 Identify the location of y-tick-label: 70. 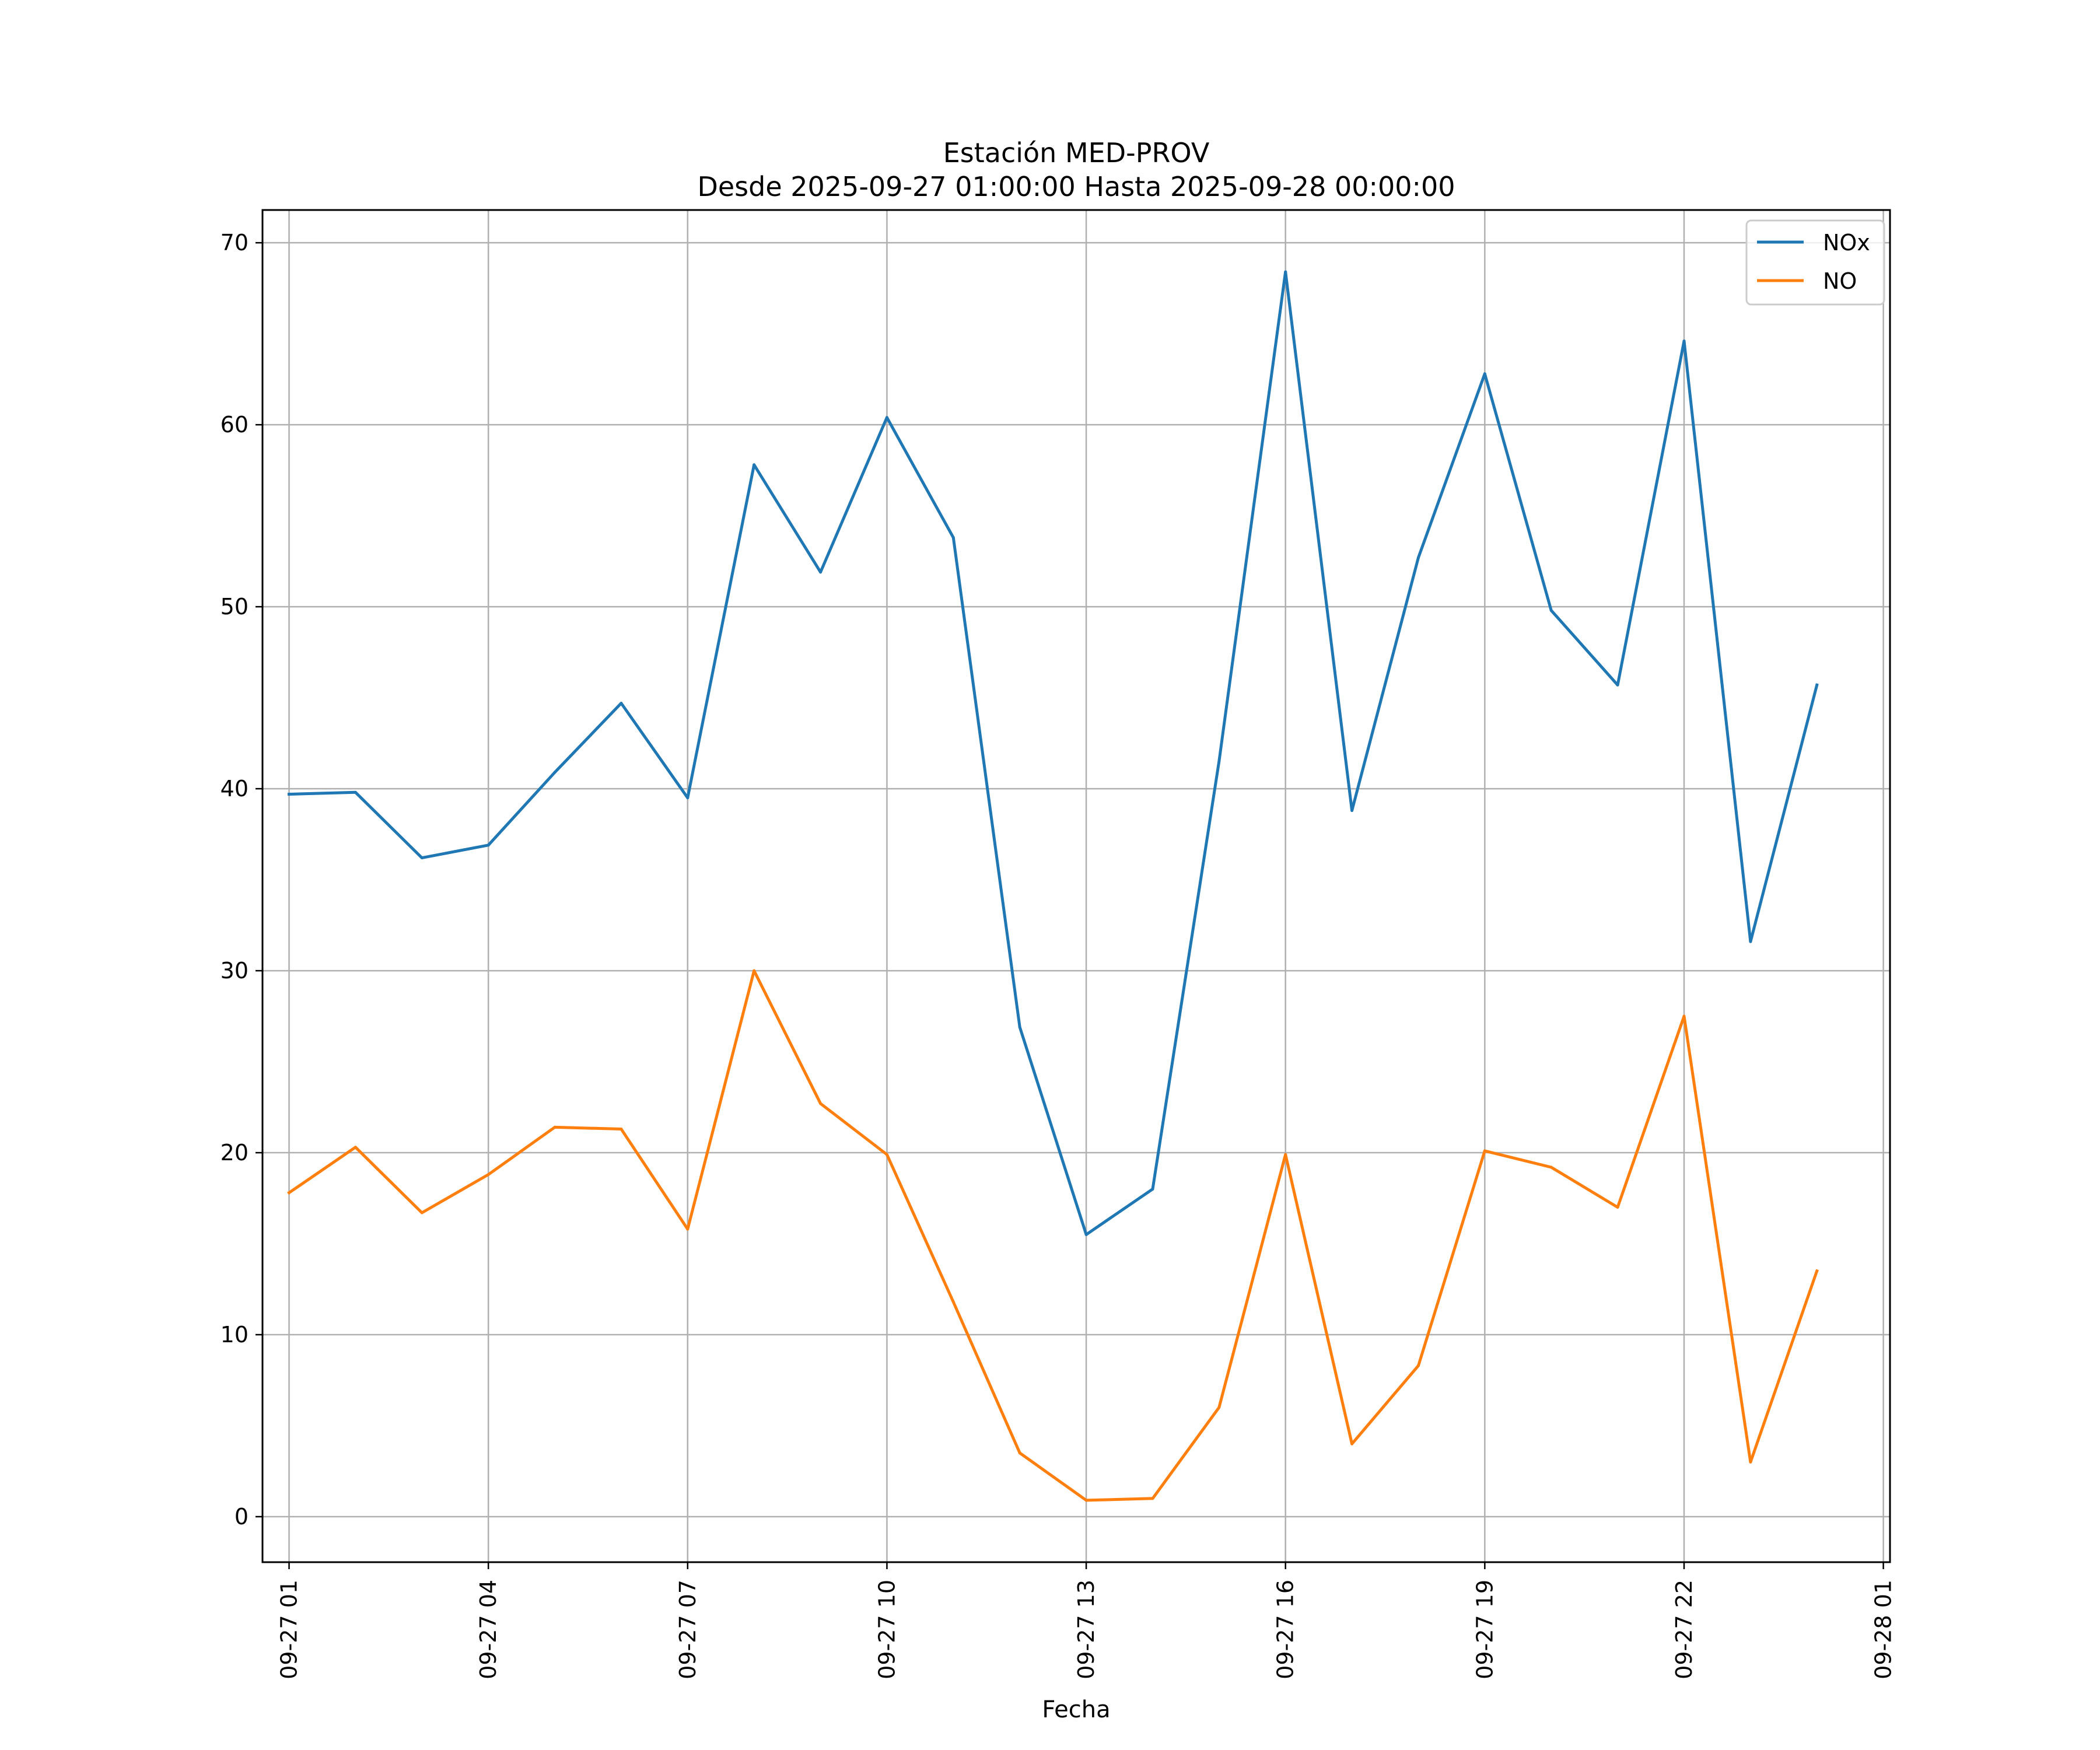
(235, 243).